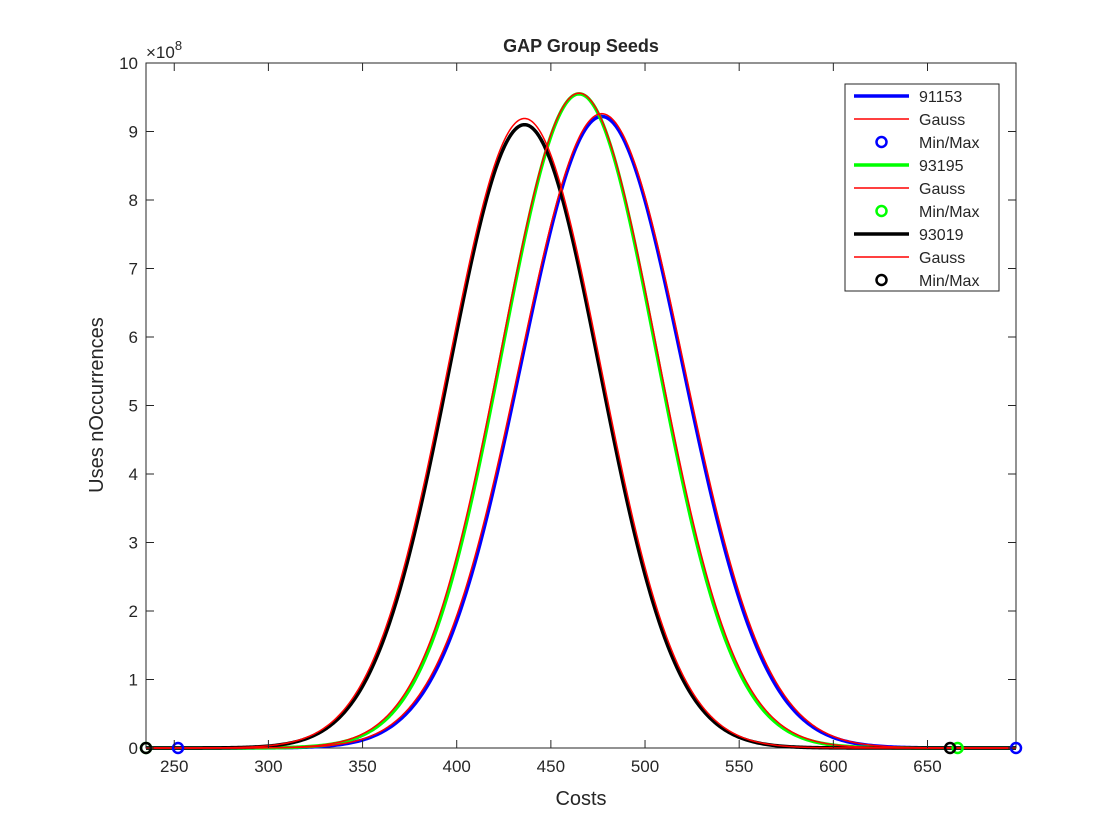 The width and height of the screenshot is (1120, 840). What do you see at coordinates (133, 406) in the screenshot?
I see `y-tick-label: 5` at bounding box center [133, 406].